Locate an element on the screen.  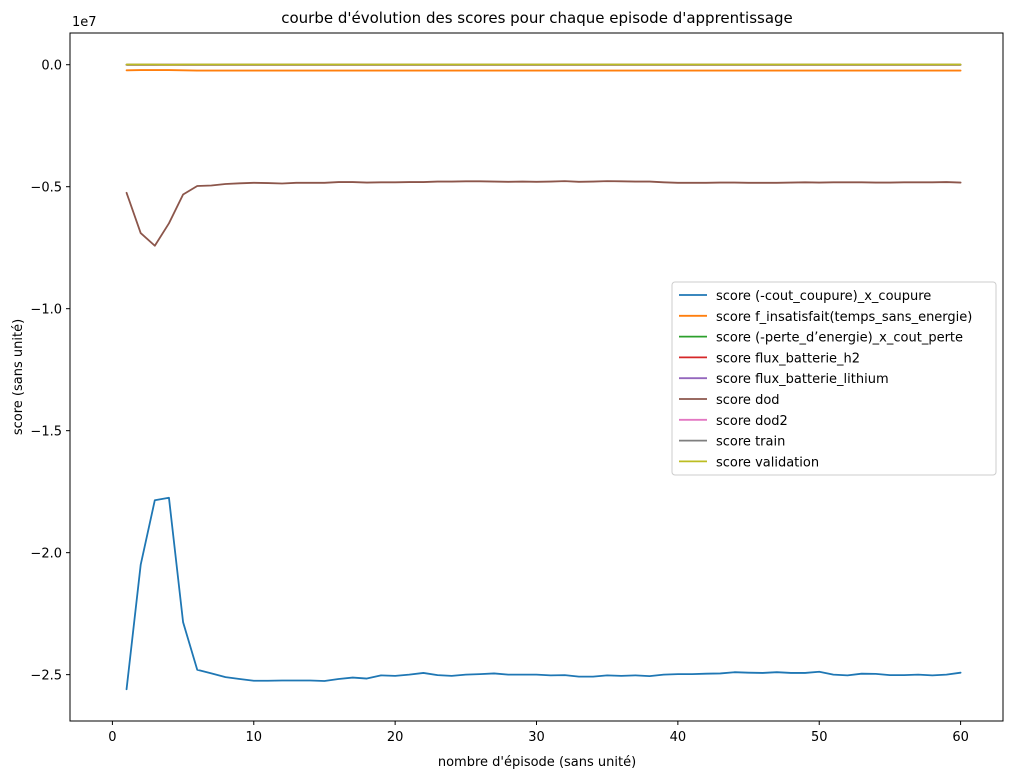
x-tick-label: 0 is located at coordinates (112, 737).